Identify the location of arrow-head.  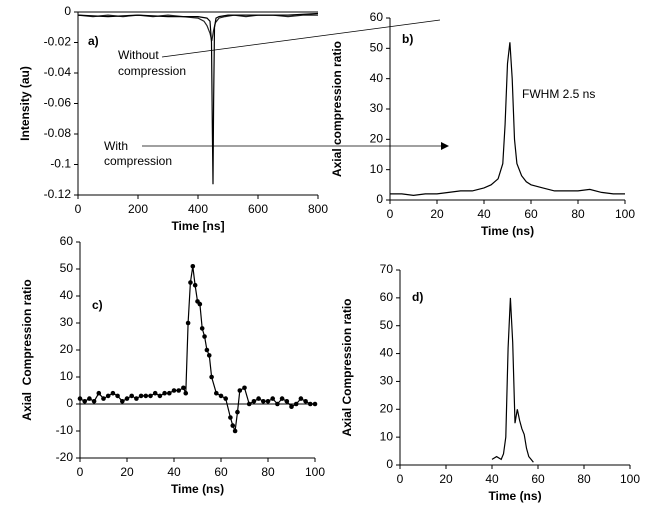
(445, 146).